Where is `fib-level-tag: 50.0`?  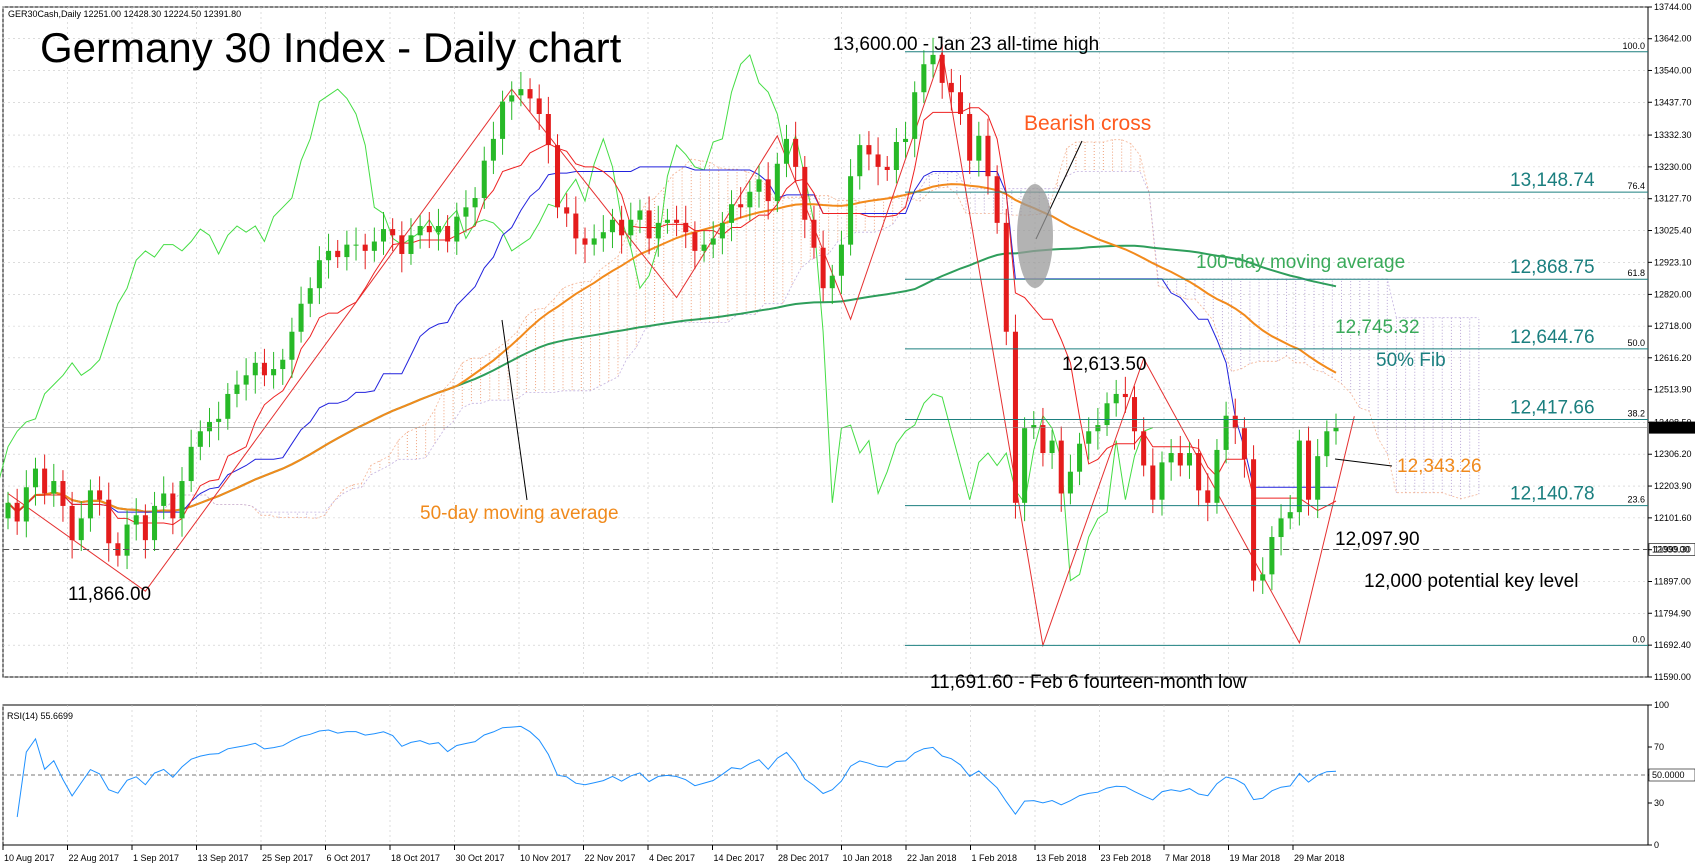
fib-level-tag: 50.0 is located at coordinates (1636, 343).